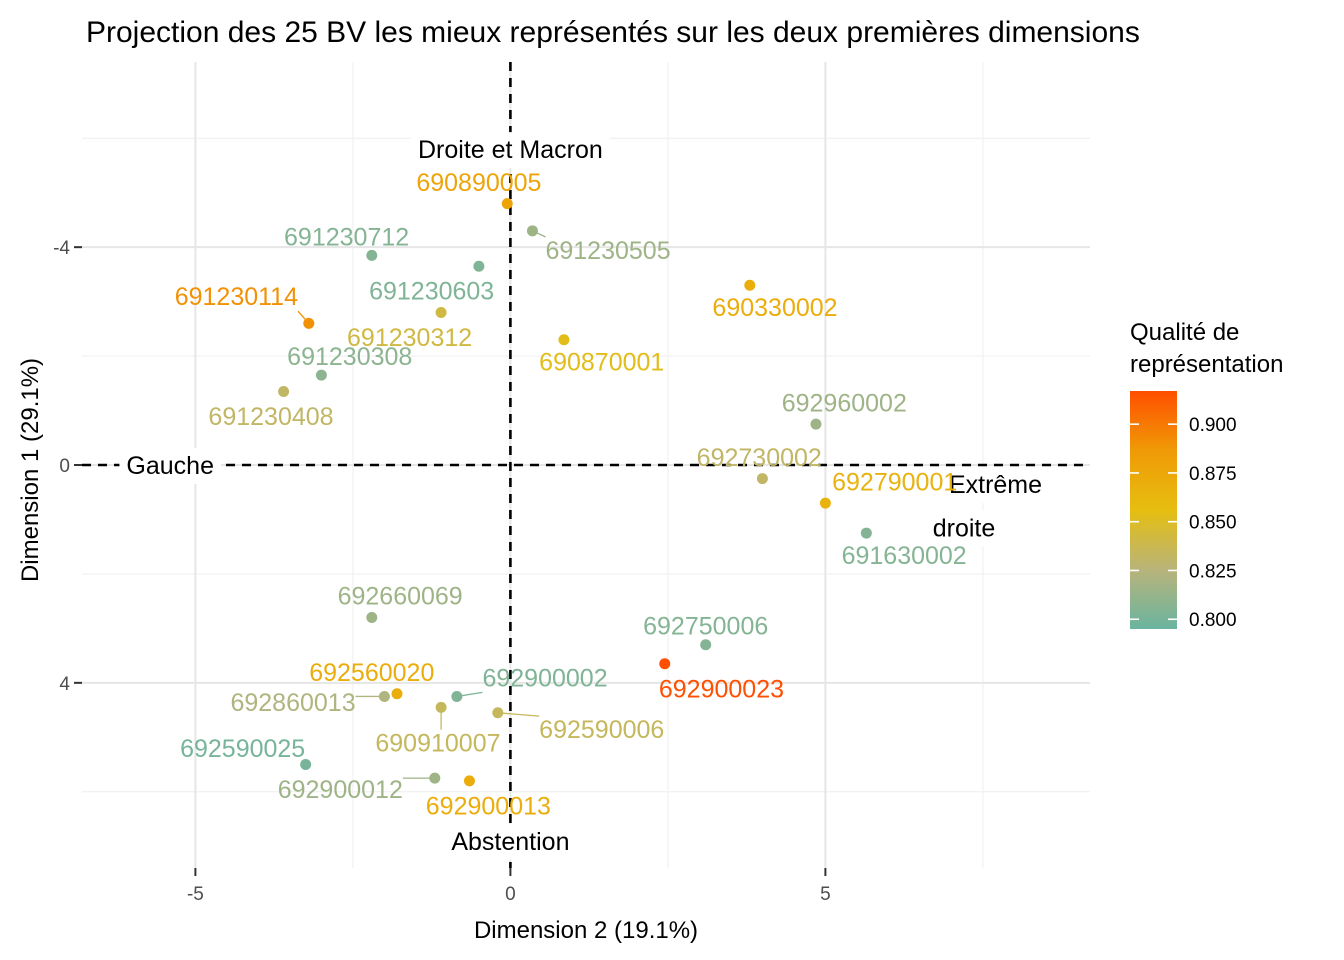  What do you see at coordinates (586, 930) in the screenshot?
I see `x-axis-label: Dimension 2 (19.1%)` at bounding box center [586, 930].